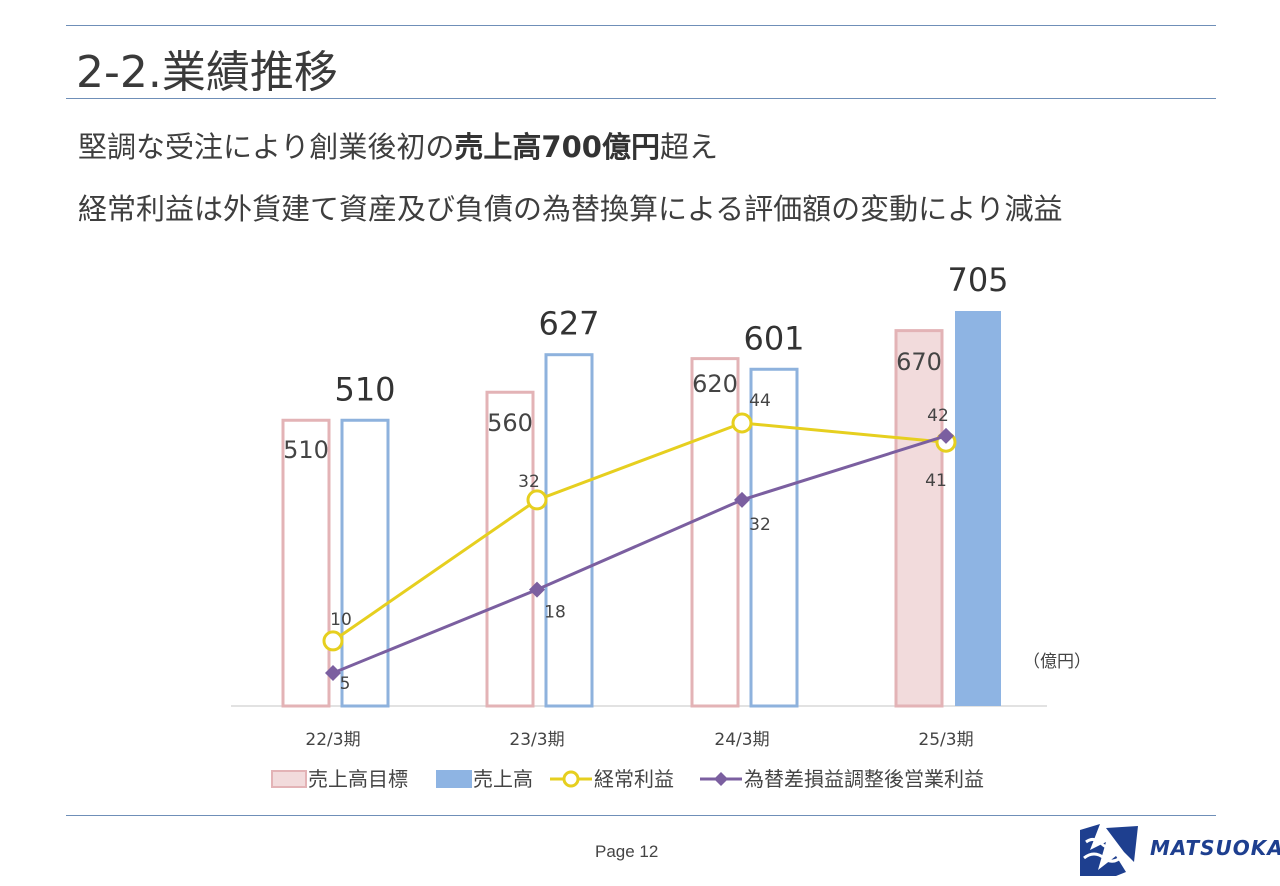  I want to click on matsuoka-logo-icon, so click(1110, 850).